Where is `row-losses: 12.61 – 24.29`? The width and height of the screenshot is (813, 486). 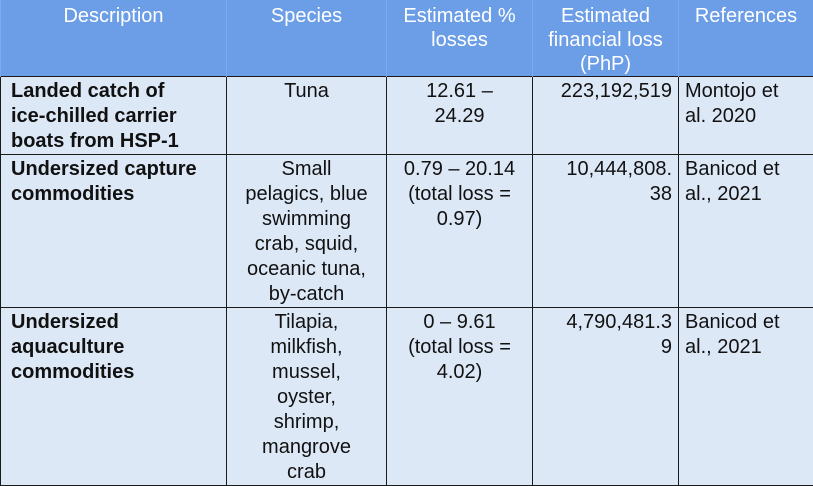 row-losses: 12.61 – 24.29 is located at coordinates (460, 116).